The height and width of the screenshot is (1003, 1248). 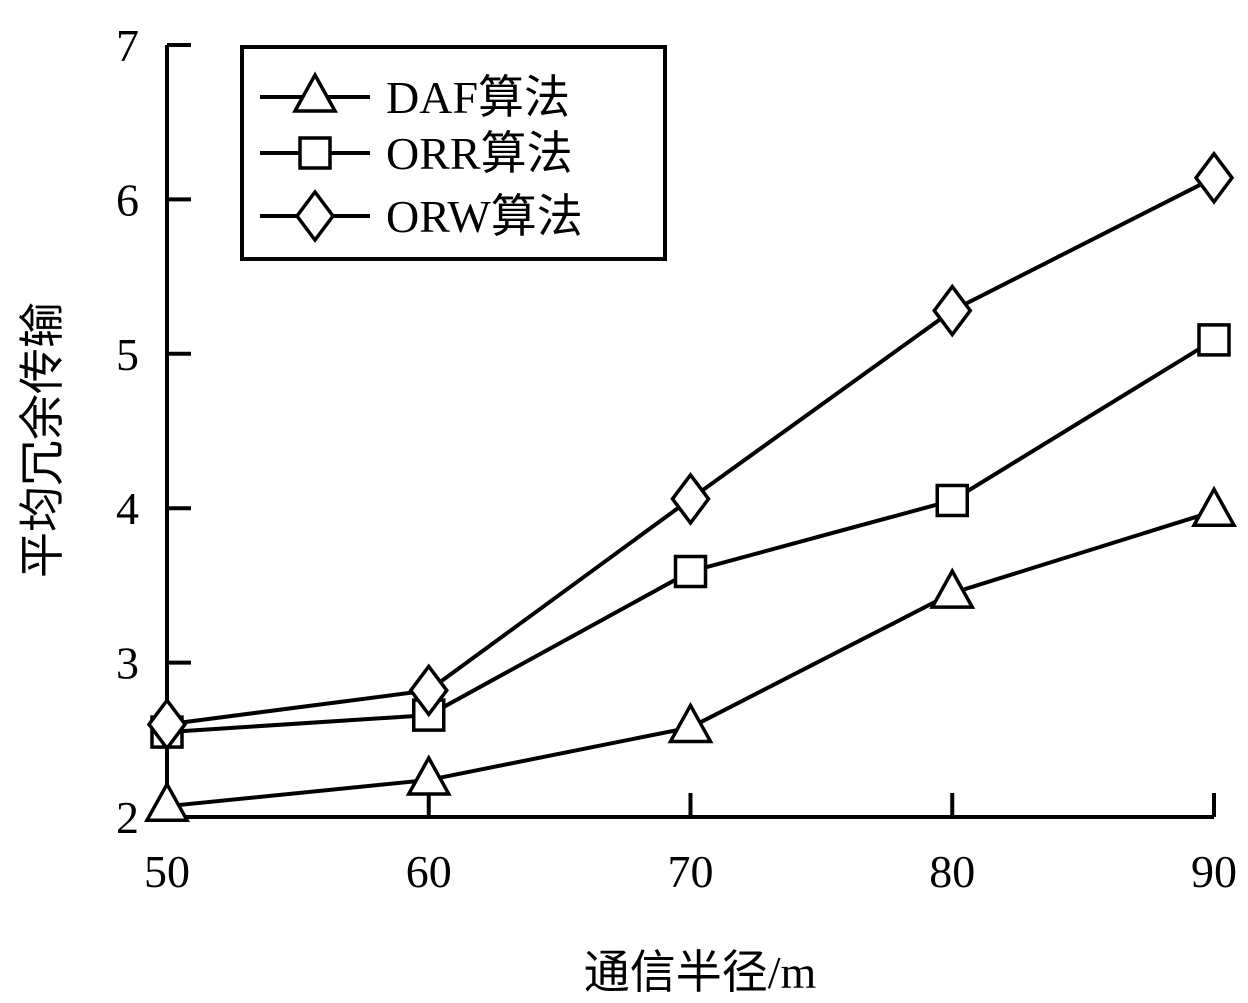 What do you see at coordinates (429, 871) in the screenshot?
I see `x-tick-label: 60` at bounding box center [429, 871].